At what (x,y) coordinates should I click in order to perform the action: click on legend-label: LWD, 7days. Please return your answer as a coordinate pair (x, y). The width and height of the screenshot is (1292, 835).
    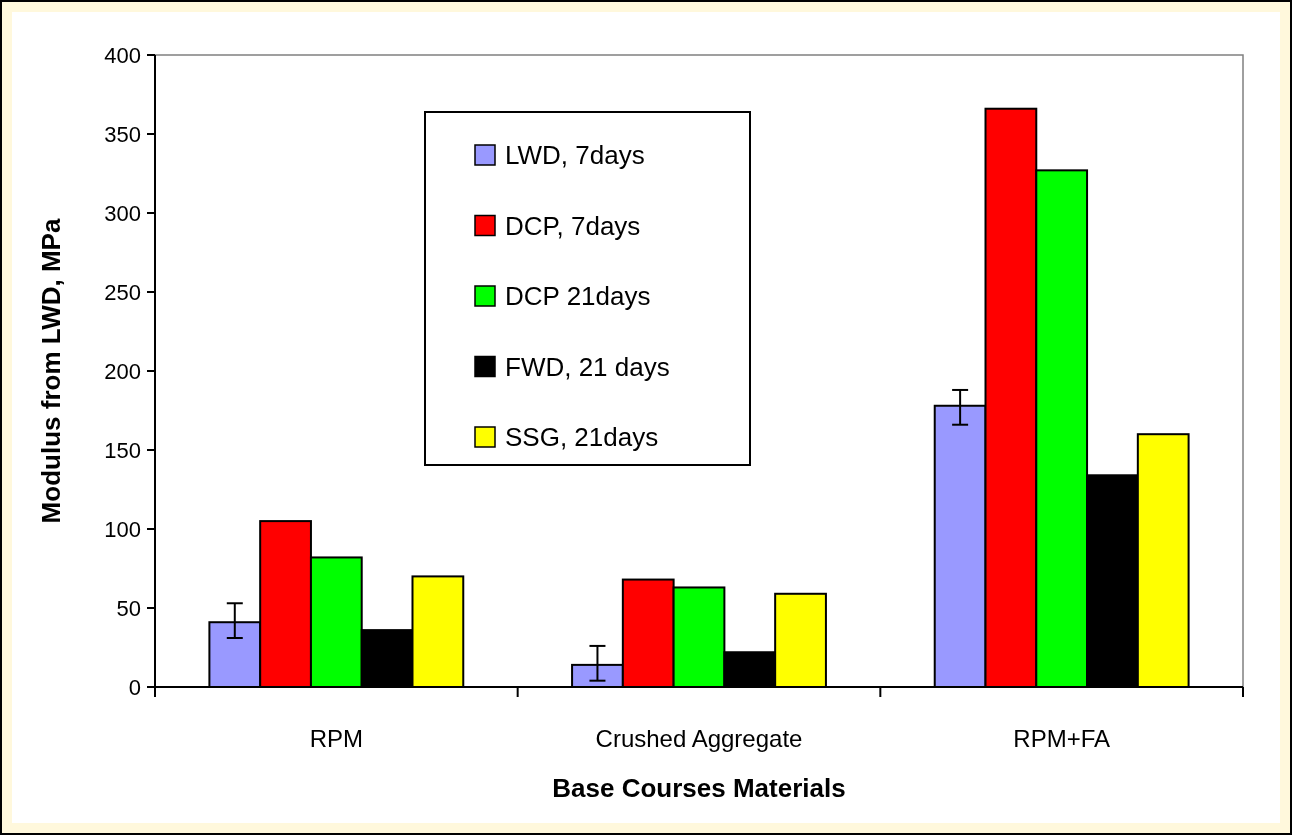
    Looking at the image, I should click on (575, 155).